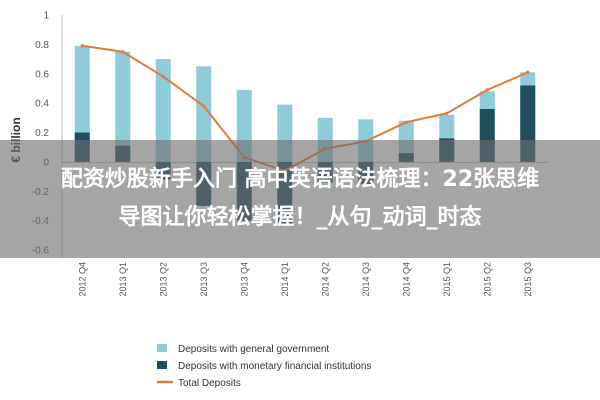 This screenshot has width=600, height=400. I want to click on y-tick-label: 0.4, so click(42, 104).